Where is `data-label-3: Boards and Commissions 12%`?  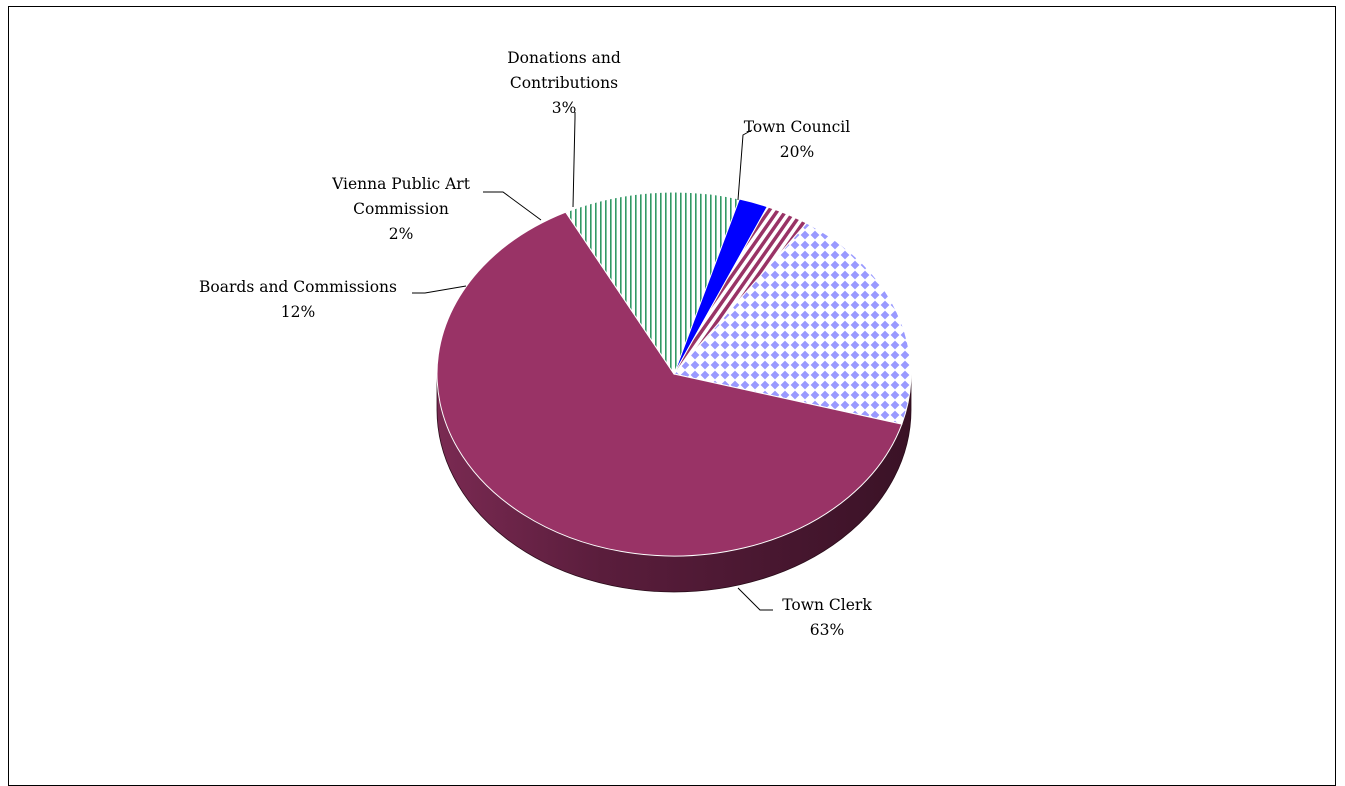
data-label-3: Boards and Commissions 12% is located at coordinates (298, 299).